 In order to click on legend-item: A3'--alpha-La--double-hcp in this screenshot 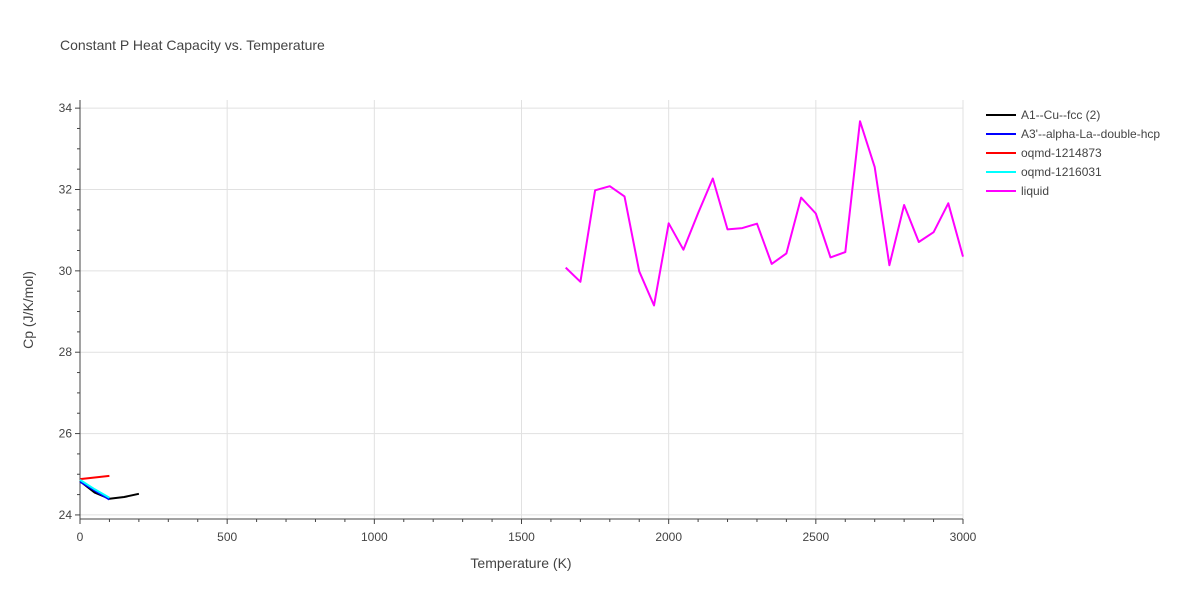, I will do `click(1073, 134)`.